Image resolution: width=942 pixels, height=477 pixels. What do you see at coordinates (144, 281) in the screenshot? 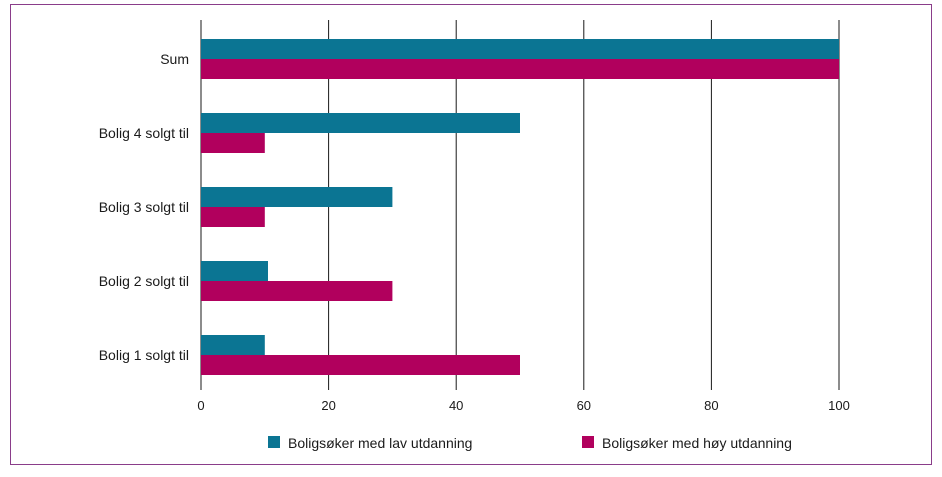
I see `category-label: Bolig 2 solgt til` at bounding box center [144, 281].